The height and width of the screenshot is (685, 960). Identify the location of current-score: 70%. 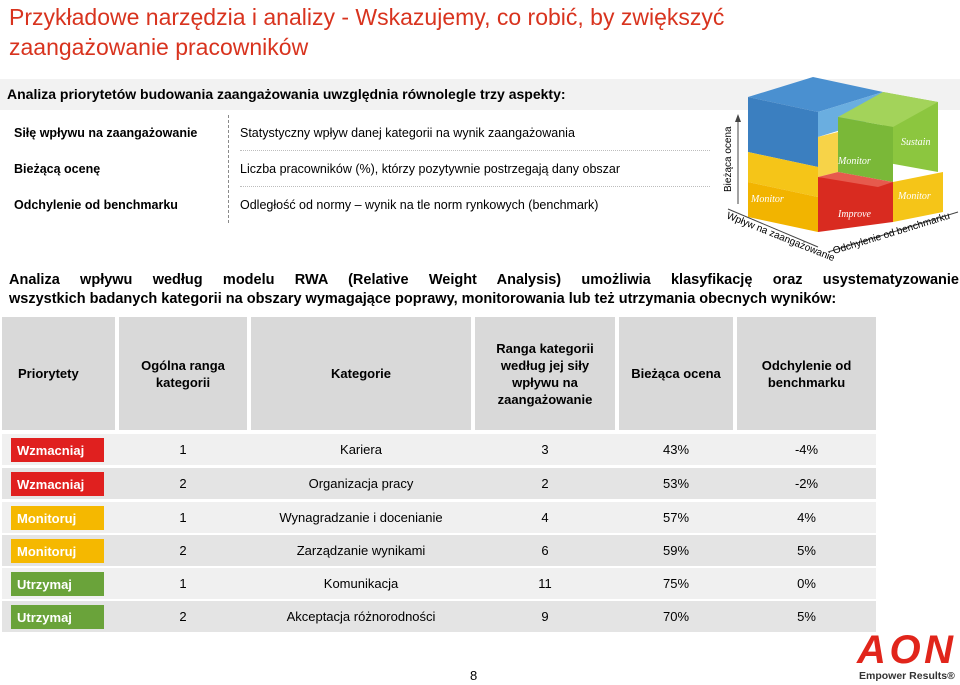
(676, 616).